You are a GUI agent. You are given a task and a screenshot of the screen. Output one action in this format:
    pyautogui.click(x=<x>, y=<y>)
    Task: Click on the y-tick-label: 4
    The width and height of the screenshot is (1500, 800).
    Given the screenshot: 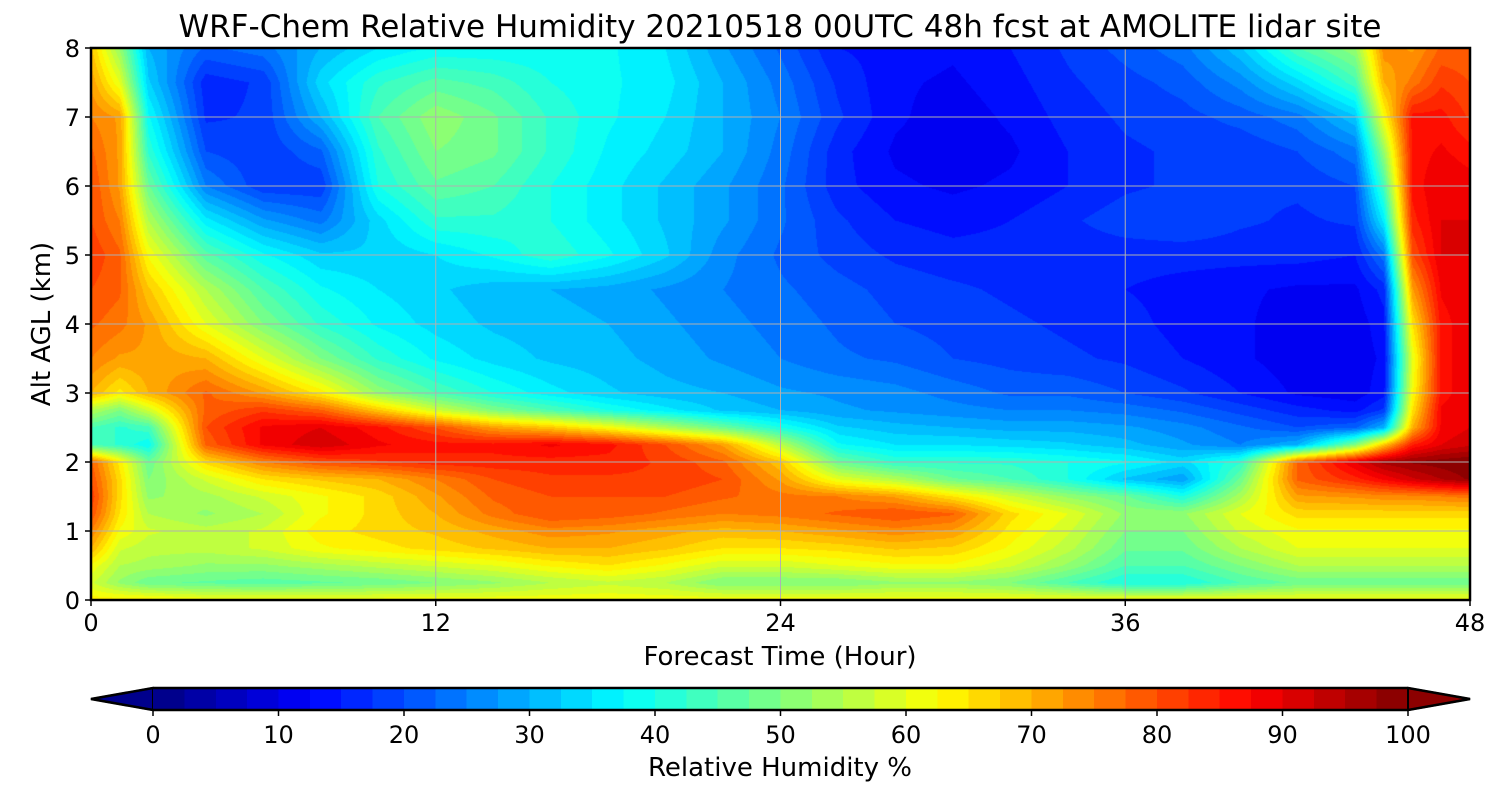 What is the action you would take?
    pyautogui.click(x=72, y=325)
    